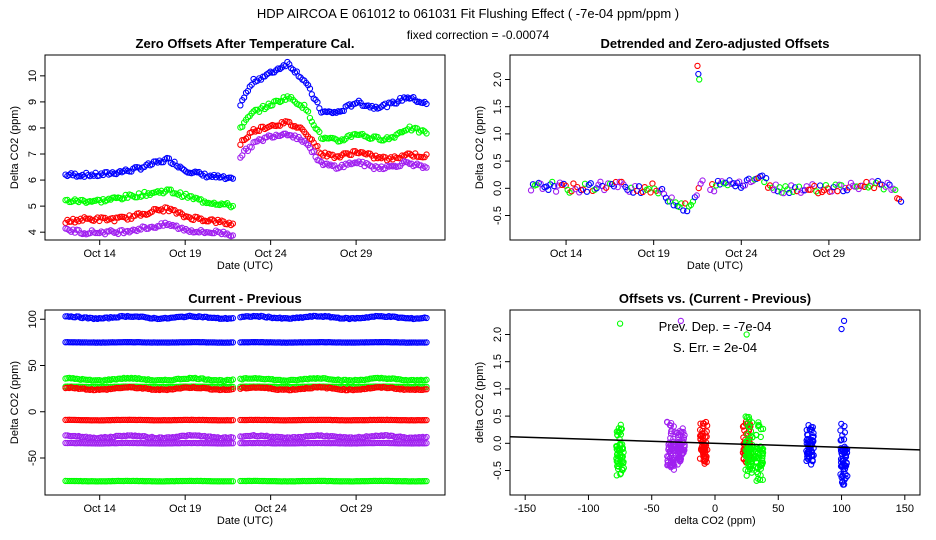 The width and height of the screenshot is (936, 540). I want to click on y-tick-label: 2.0, so click(498, 334).